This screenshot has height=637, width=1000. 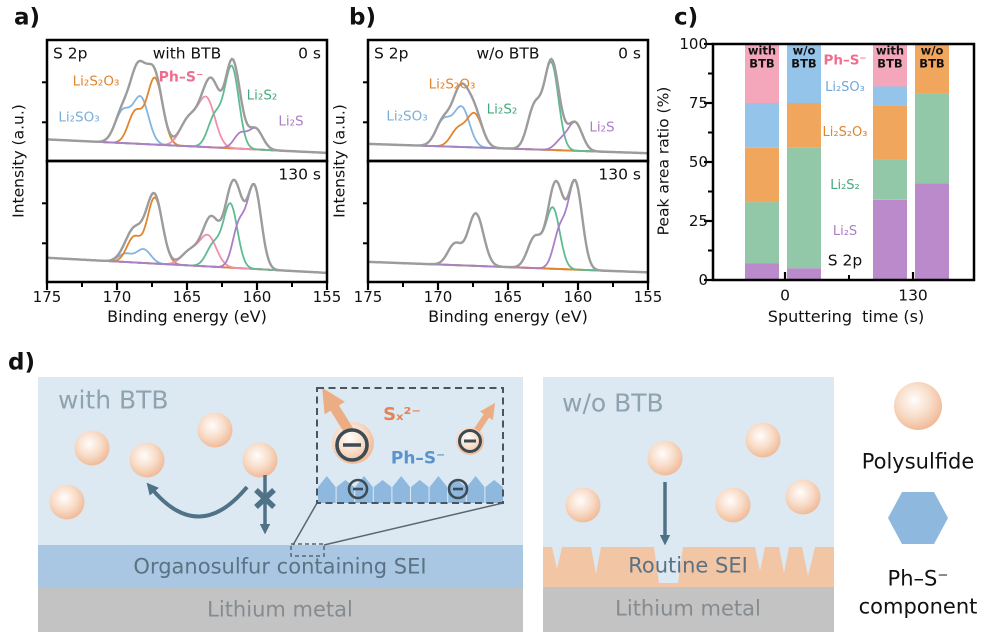 I want to click on bar-1-segment-Li2S2O3, so click(x=762, y=175).